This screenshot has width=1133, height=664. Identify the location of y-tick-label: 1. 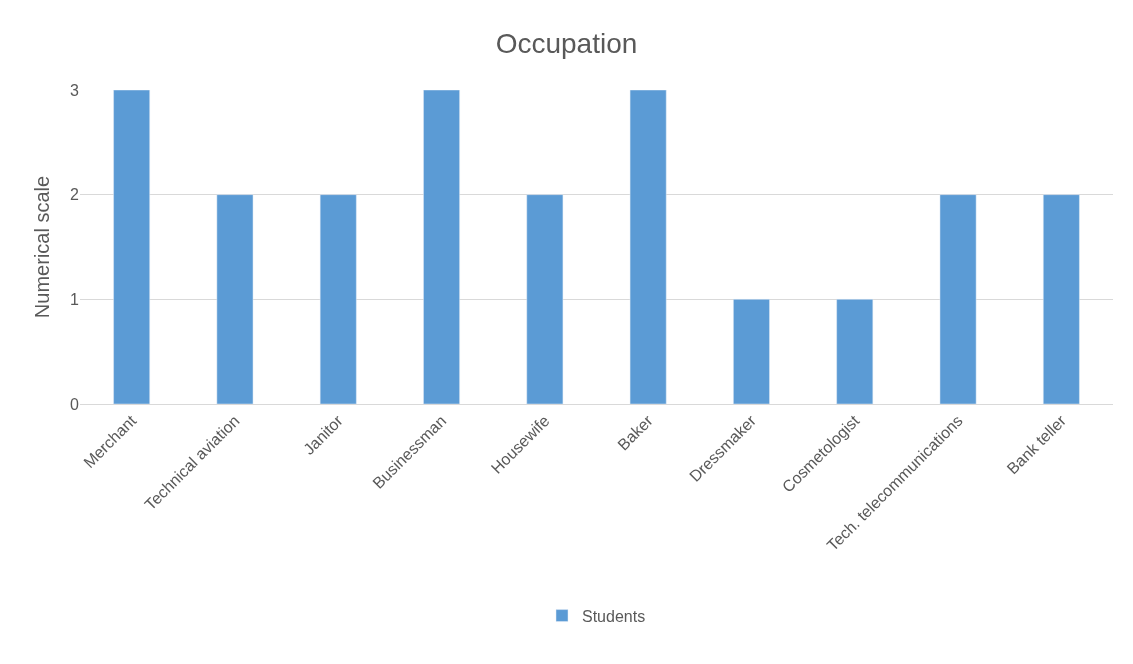
(75, 299).